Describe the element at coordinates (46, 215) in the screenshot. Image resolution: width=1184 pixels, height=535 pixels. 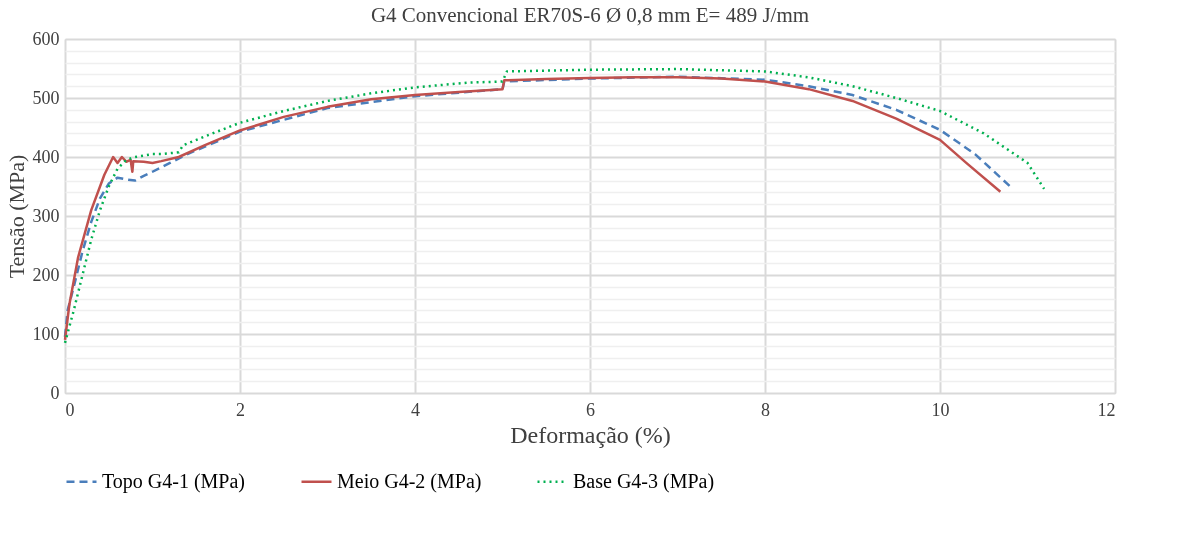
I see `y-tick-label: 300` at that location.